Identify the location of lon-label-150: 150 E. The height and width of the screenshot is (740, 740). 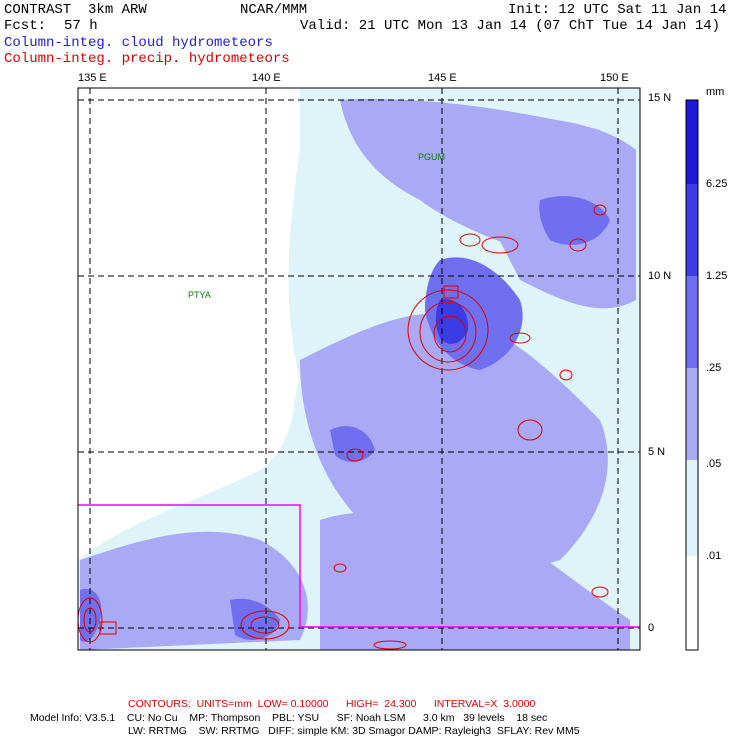
(614, 78).